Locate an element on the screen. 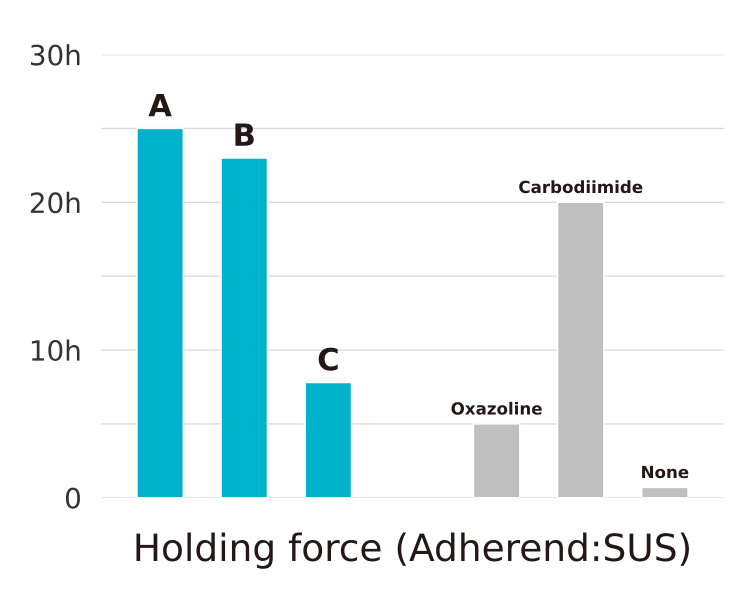 Image resolution: width=750 pixels, height=607 pixels. x-tick-label: A is located at coordinates (160, 105).